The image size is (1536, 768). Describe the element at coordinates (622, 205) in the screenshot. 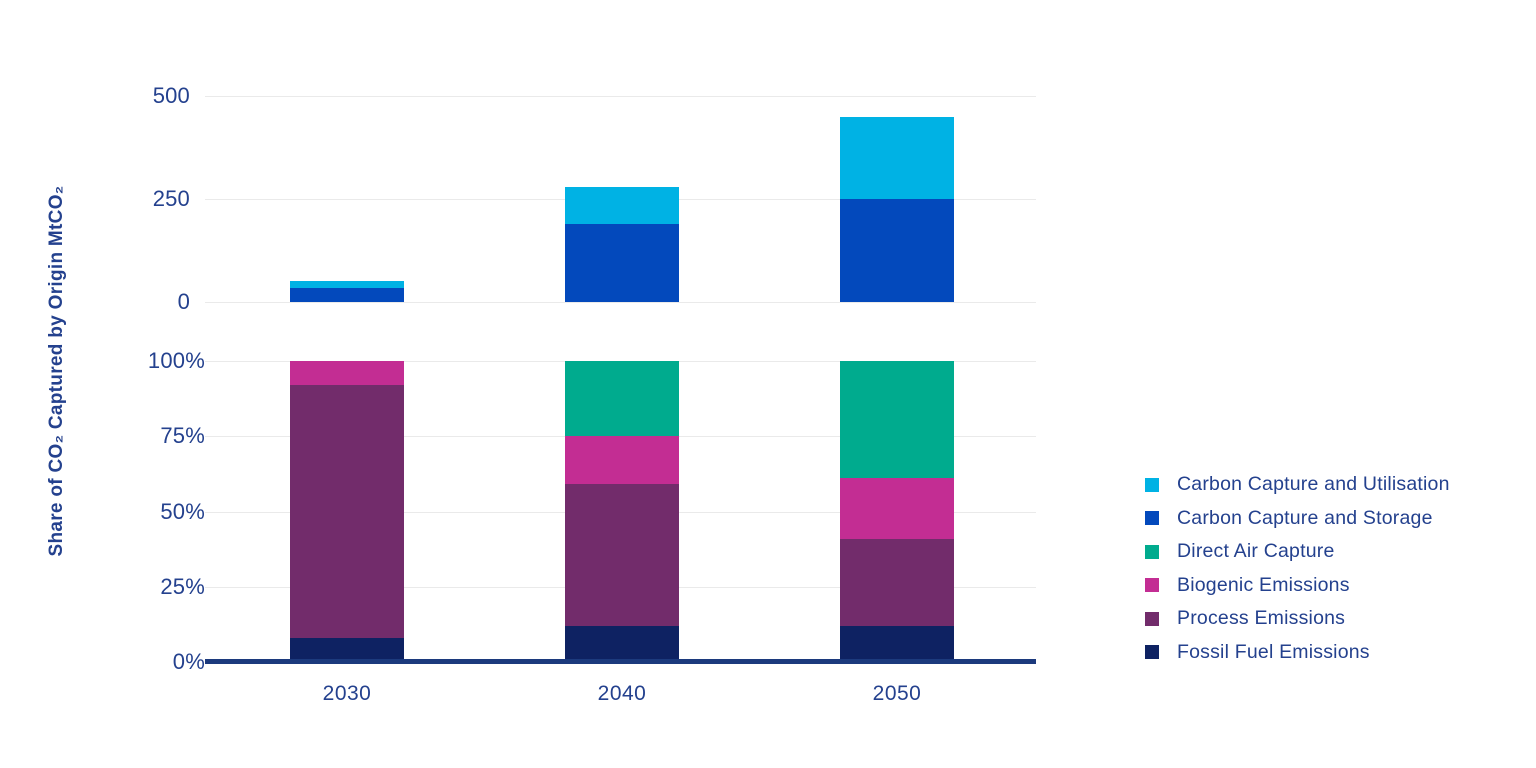

I see `bar-2040-ccu-segment` at that location.